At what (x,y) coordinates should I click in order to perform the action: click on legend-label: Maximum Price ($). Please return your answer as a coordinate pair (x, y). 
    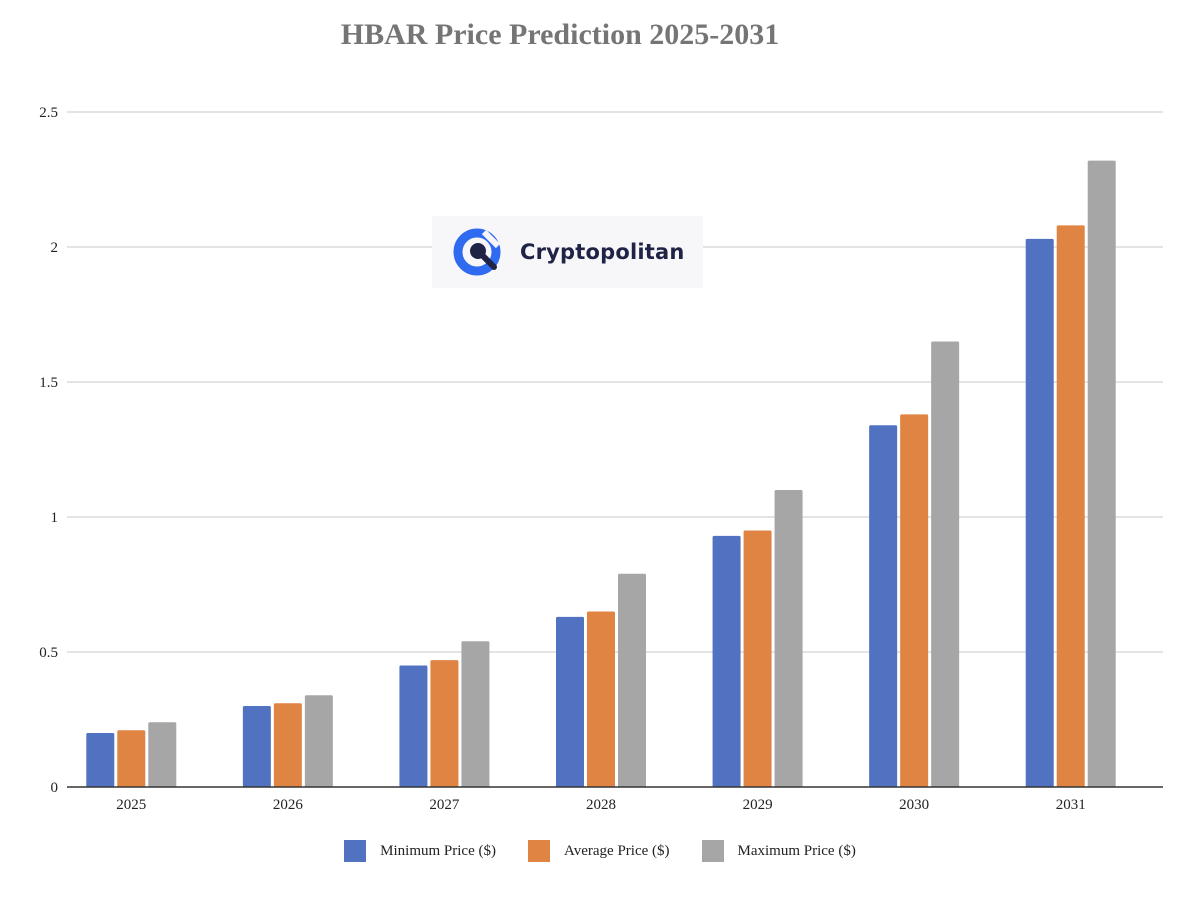
    Looking at the image, I should click on (796, 850).